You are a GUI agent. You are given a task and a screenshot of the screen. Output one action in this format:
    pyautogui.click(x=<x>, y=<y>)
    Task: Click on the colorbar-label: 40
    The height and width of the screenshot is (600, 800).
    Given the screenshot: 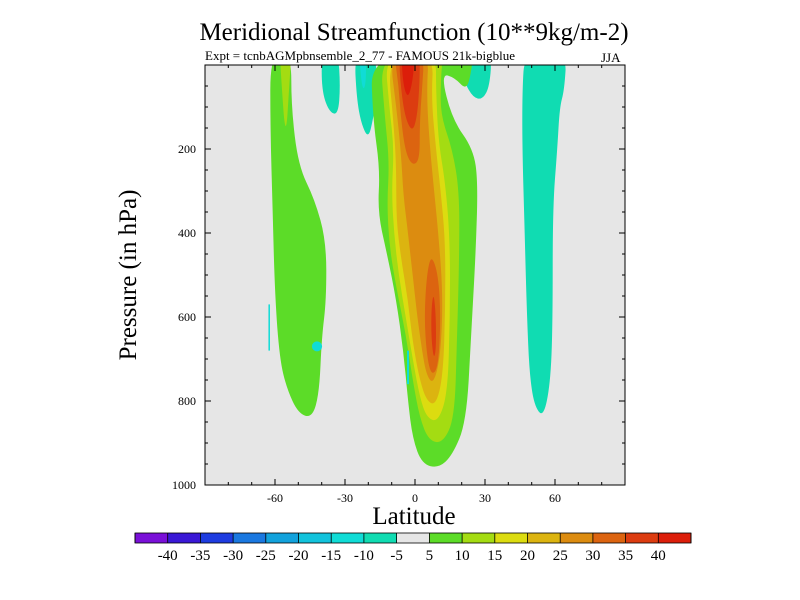 What is the action you would take?
    pyautogui.click(x=658, y=556)
    